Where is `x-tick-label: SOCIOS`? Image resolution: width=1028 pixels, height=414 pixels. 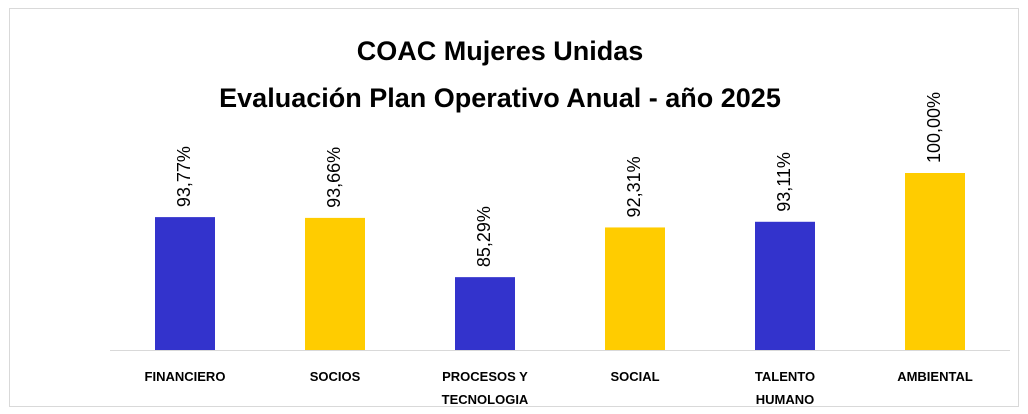
x-tick-label: SOCIOS is located at coordinates (335, 376).